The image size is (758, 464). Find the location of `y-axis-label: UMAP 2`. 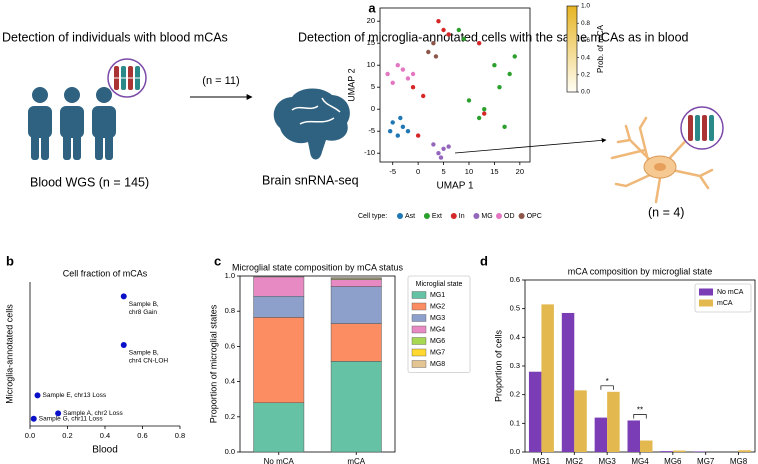

y-axis-label: UMAP 2 is located at coordinates (351, 84).